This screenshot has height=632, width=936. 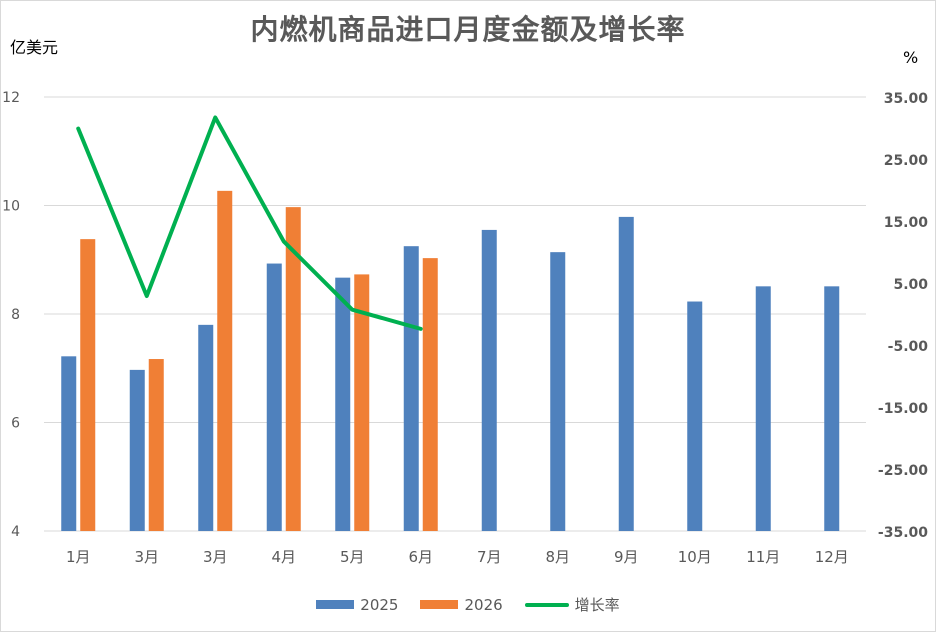 I want to click on legend-item-2025: 2025, so click(x=357, y=604).